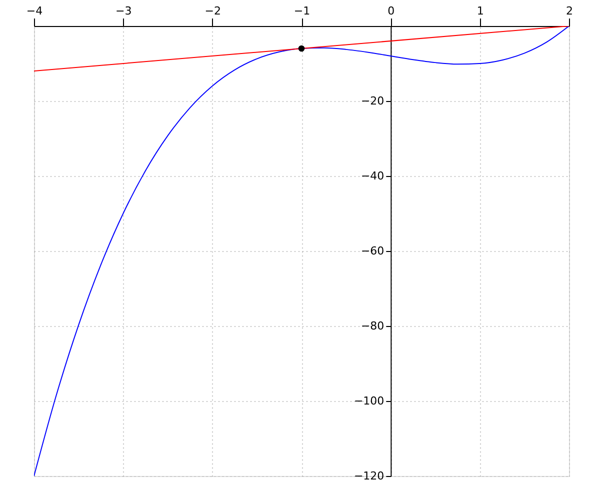 This screenshot has height=500, width=600. Describe the element at coordinates (372, 251) in the screenshot. I see `y-tick-label: −60` at that location.